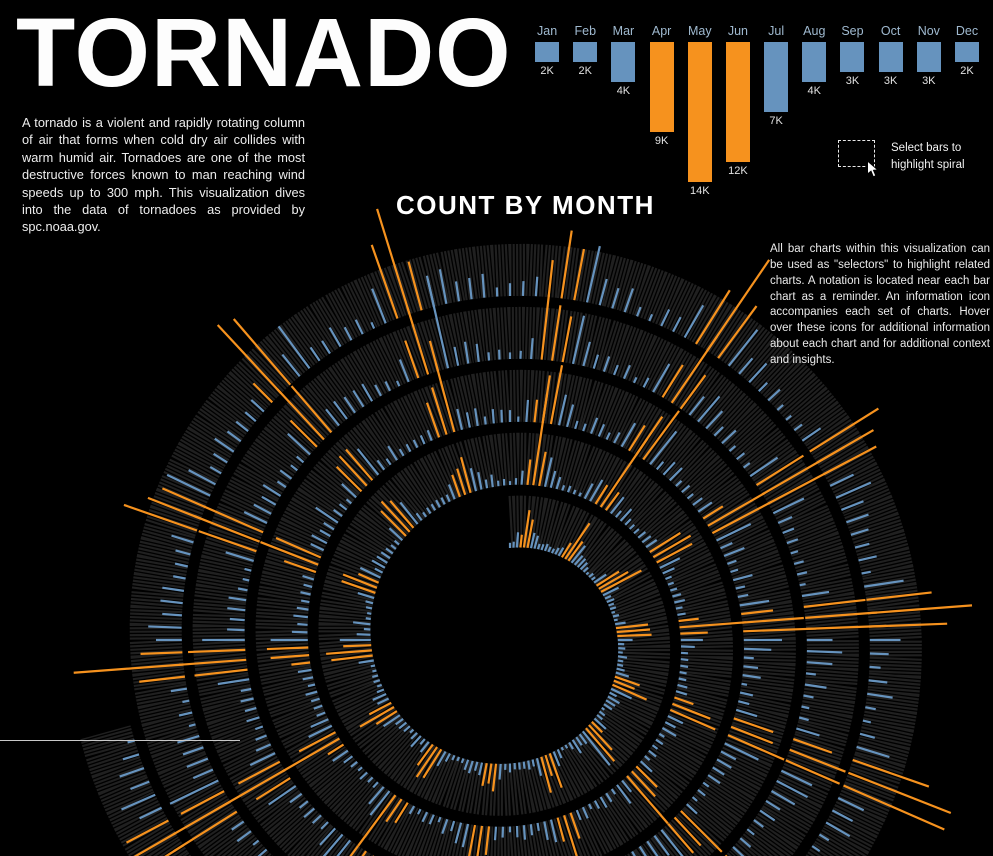 Image resolution: width=993 pixels, height=856 pixels. What do you see at coordinates (852, 110) in the screenshot?
I see `month-column-sep: Sep 3K` at bounding box center [852, 110].